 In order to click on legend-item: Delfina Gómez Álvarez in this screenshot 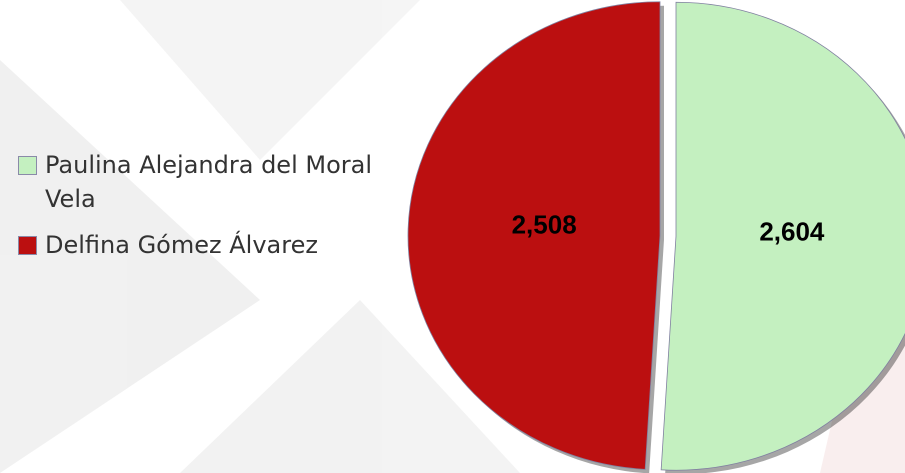, I will do `click(203, 245)`.